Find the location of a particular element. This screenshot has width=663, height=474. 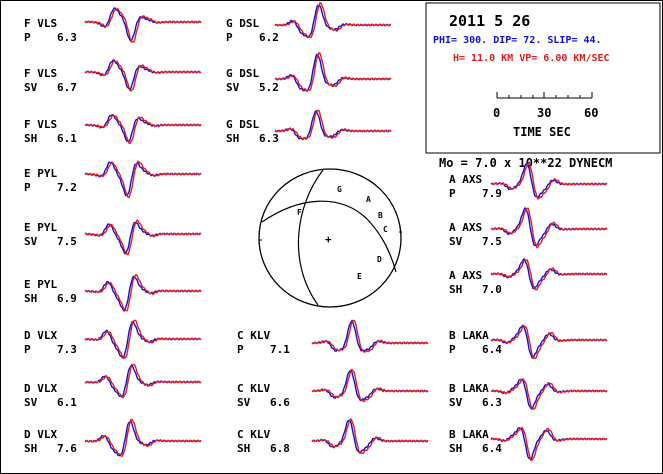

station-label: E PYL is located at coordinates (40, 227).